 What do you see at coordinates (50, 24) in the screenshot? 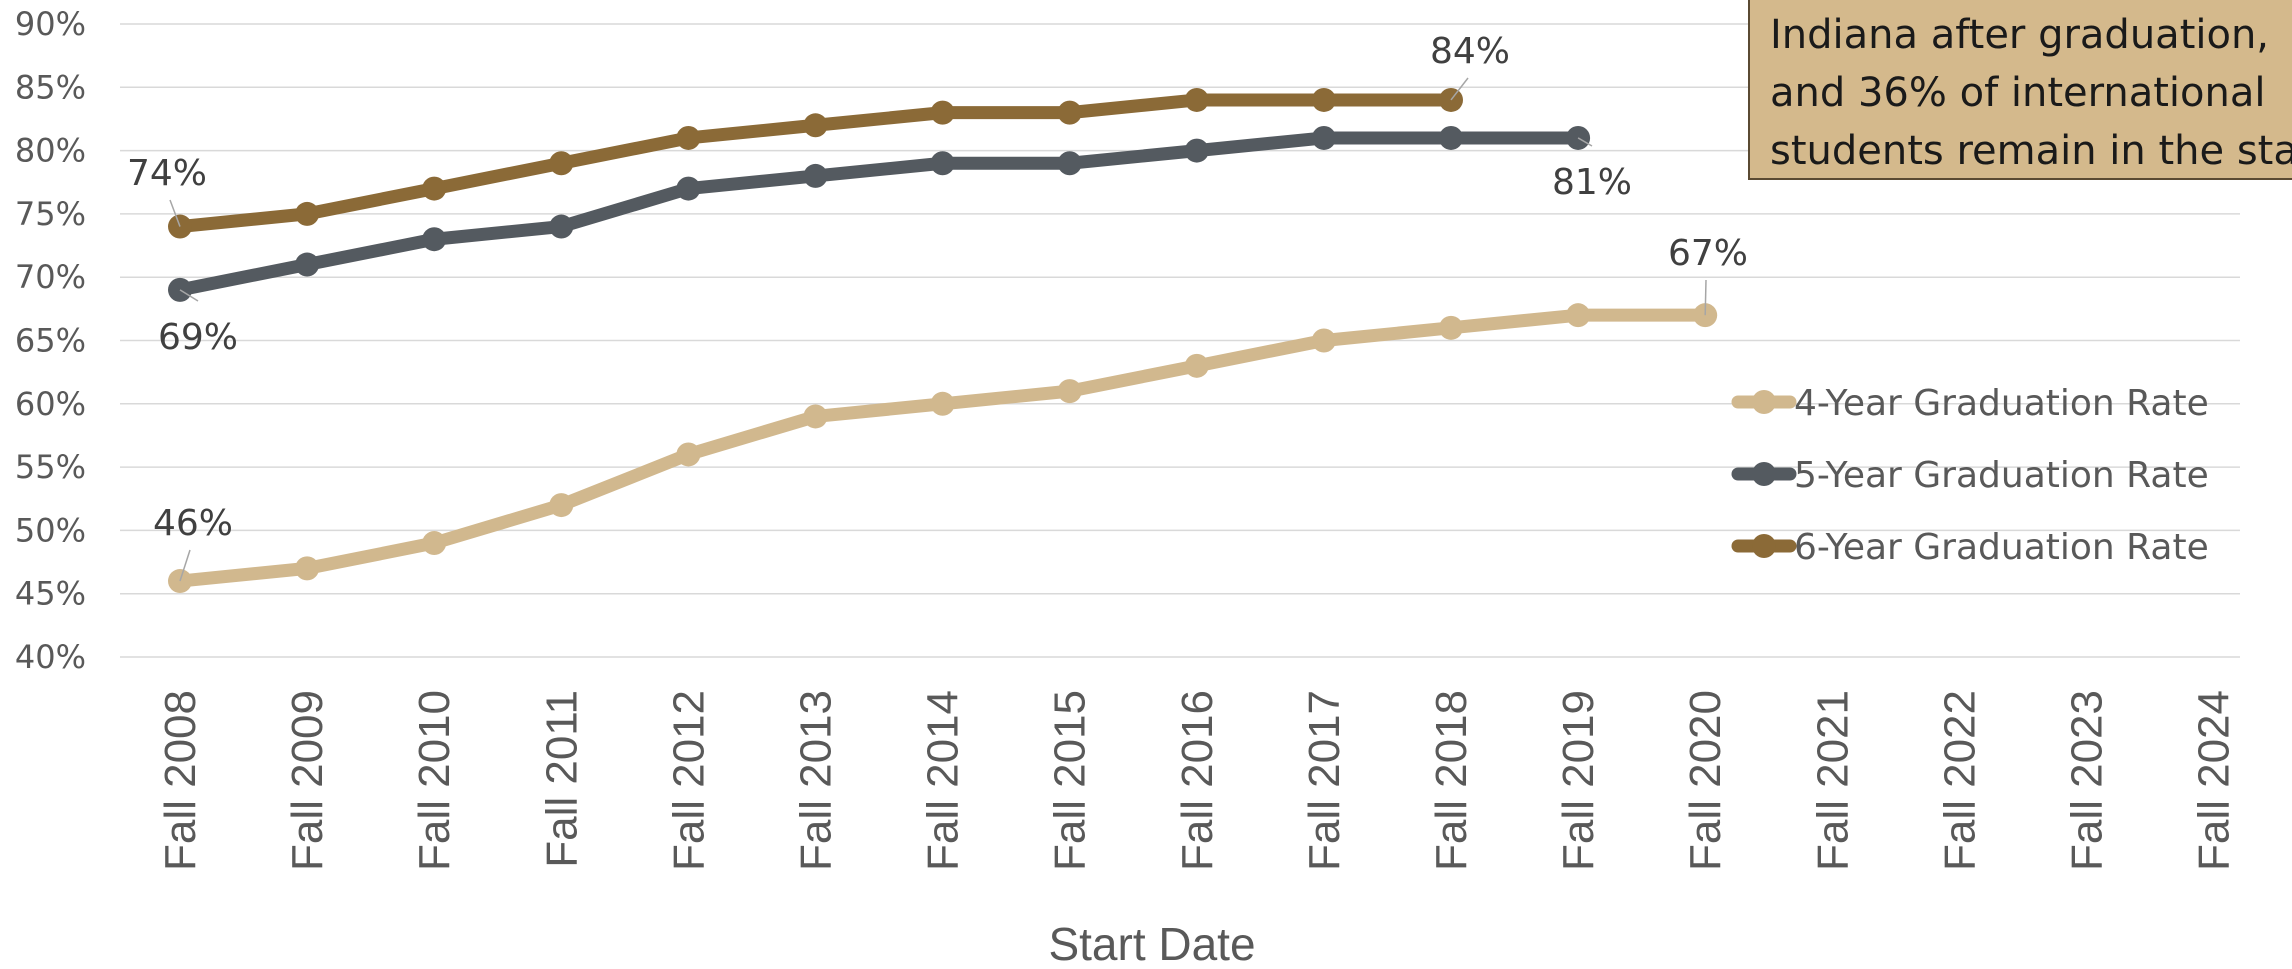
I see `y-tick-label: 90%` at bounding box center [50, 24].